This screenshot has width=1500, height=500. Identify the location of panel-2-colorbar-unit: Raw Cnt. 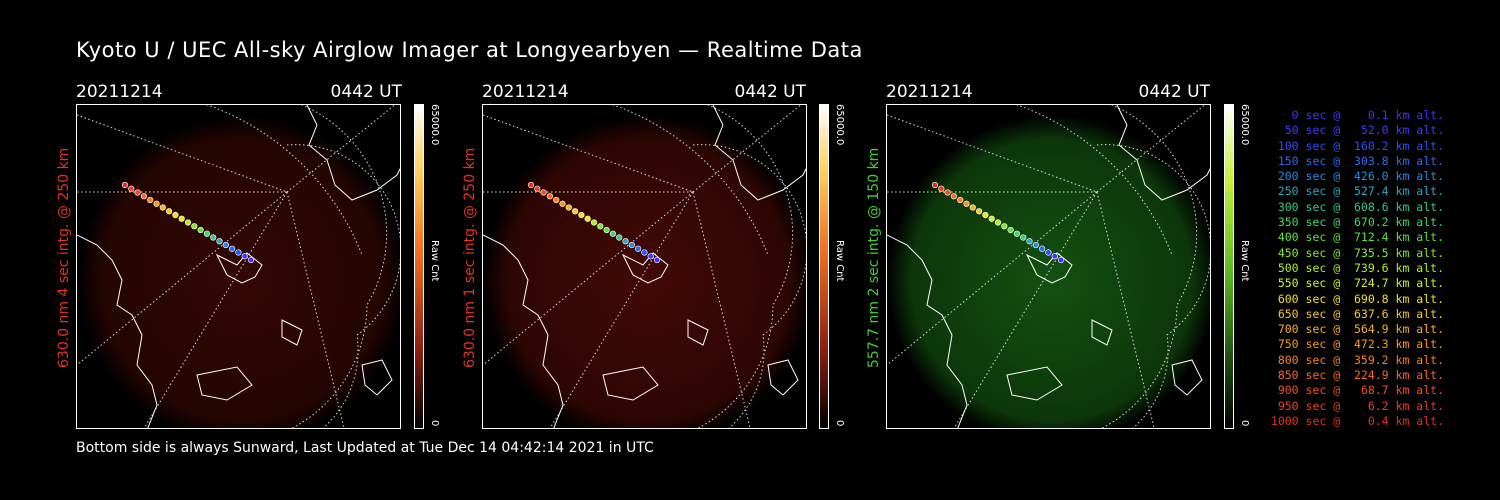
(839, 261).